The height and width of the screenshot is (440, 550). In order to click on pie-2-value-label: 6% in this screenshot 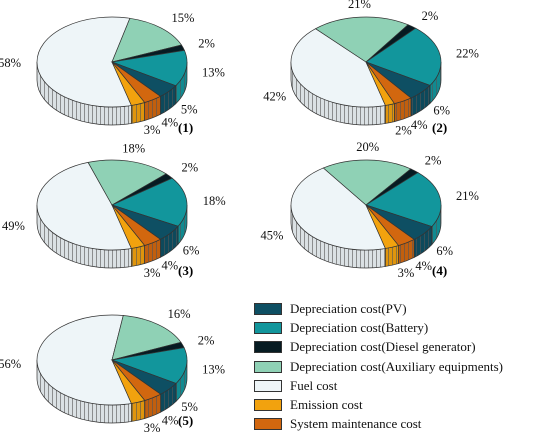, I will do `click(441, 111)`.